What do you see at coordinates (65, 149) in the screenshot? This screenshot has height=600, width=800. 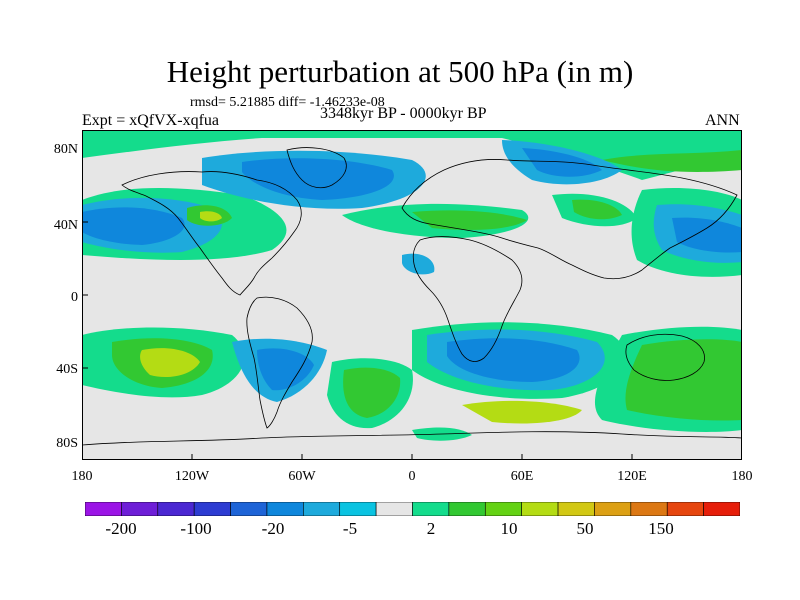 I see `lat-tick-80n: 80N` at bounding box center [65, 149].